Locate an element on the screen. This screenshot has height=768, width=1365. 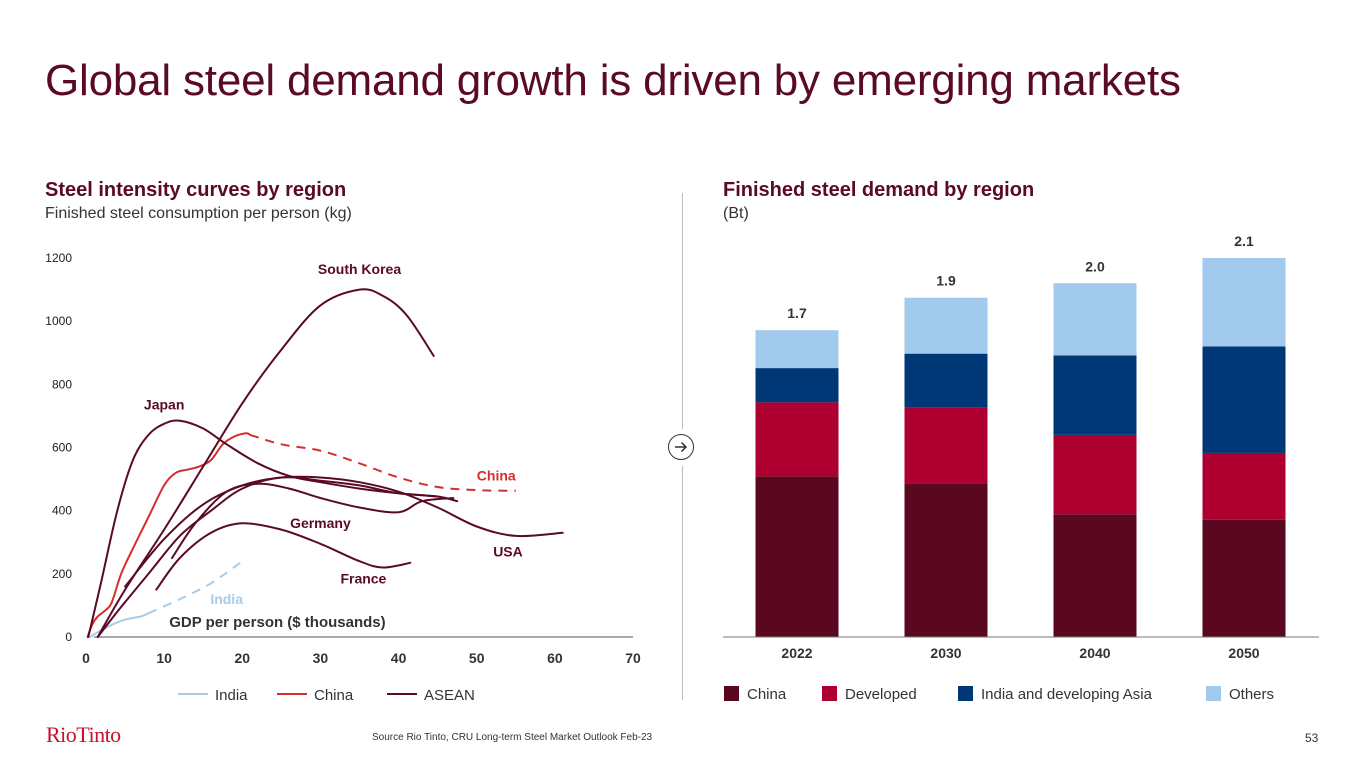
x-tick-label: 40 is located at coordinates (399, 658).